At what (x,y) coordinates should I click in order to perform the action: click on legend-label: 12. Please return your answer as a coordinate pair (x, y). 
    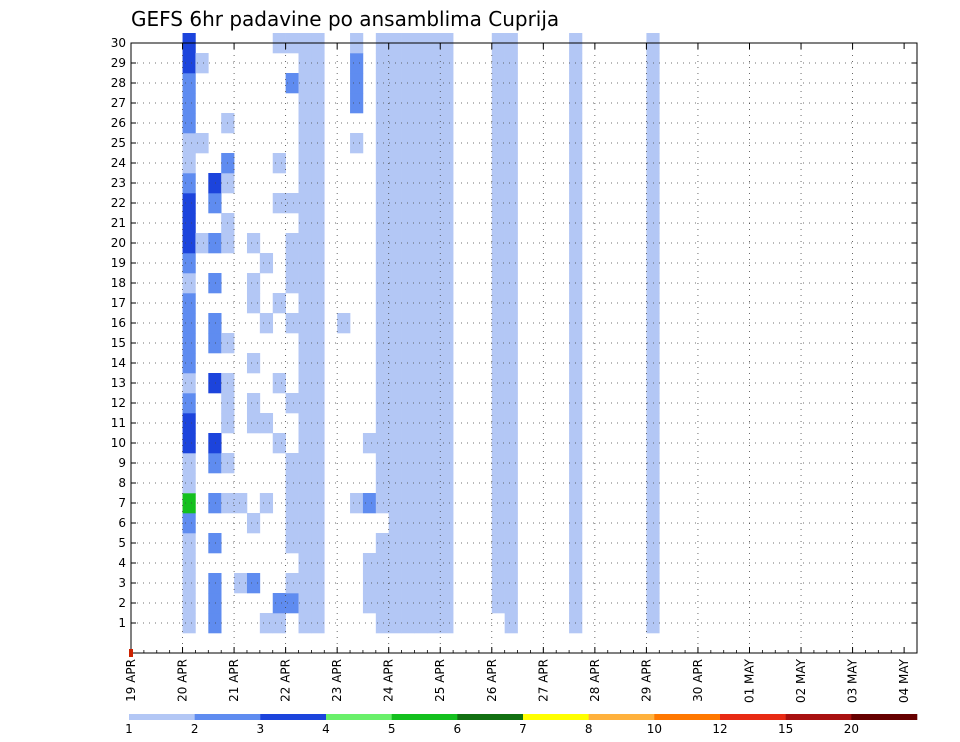
    Looking at the image, I should click on (719, 729).